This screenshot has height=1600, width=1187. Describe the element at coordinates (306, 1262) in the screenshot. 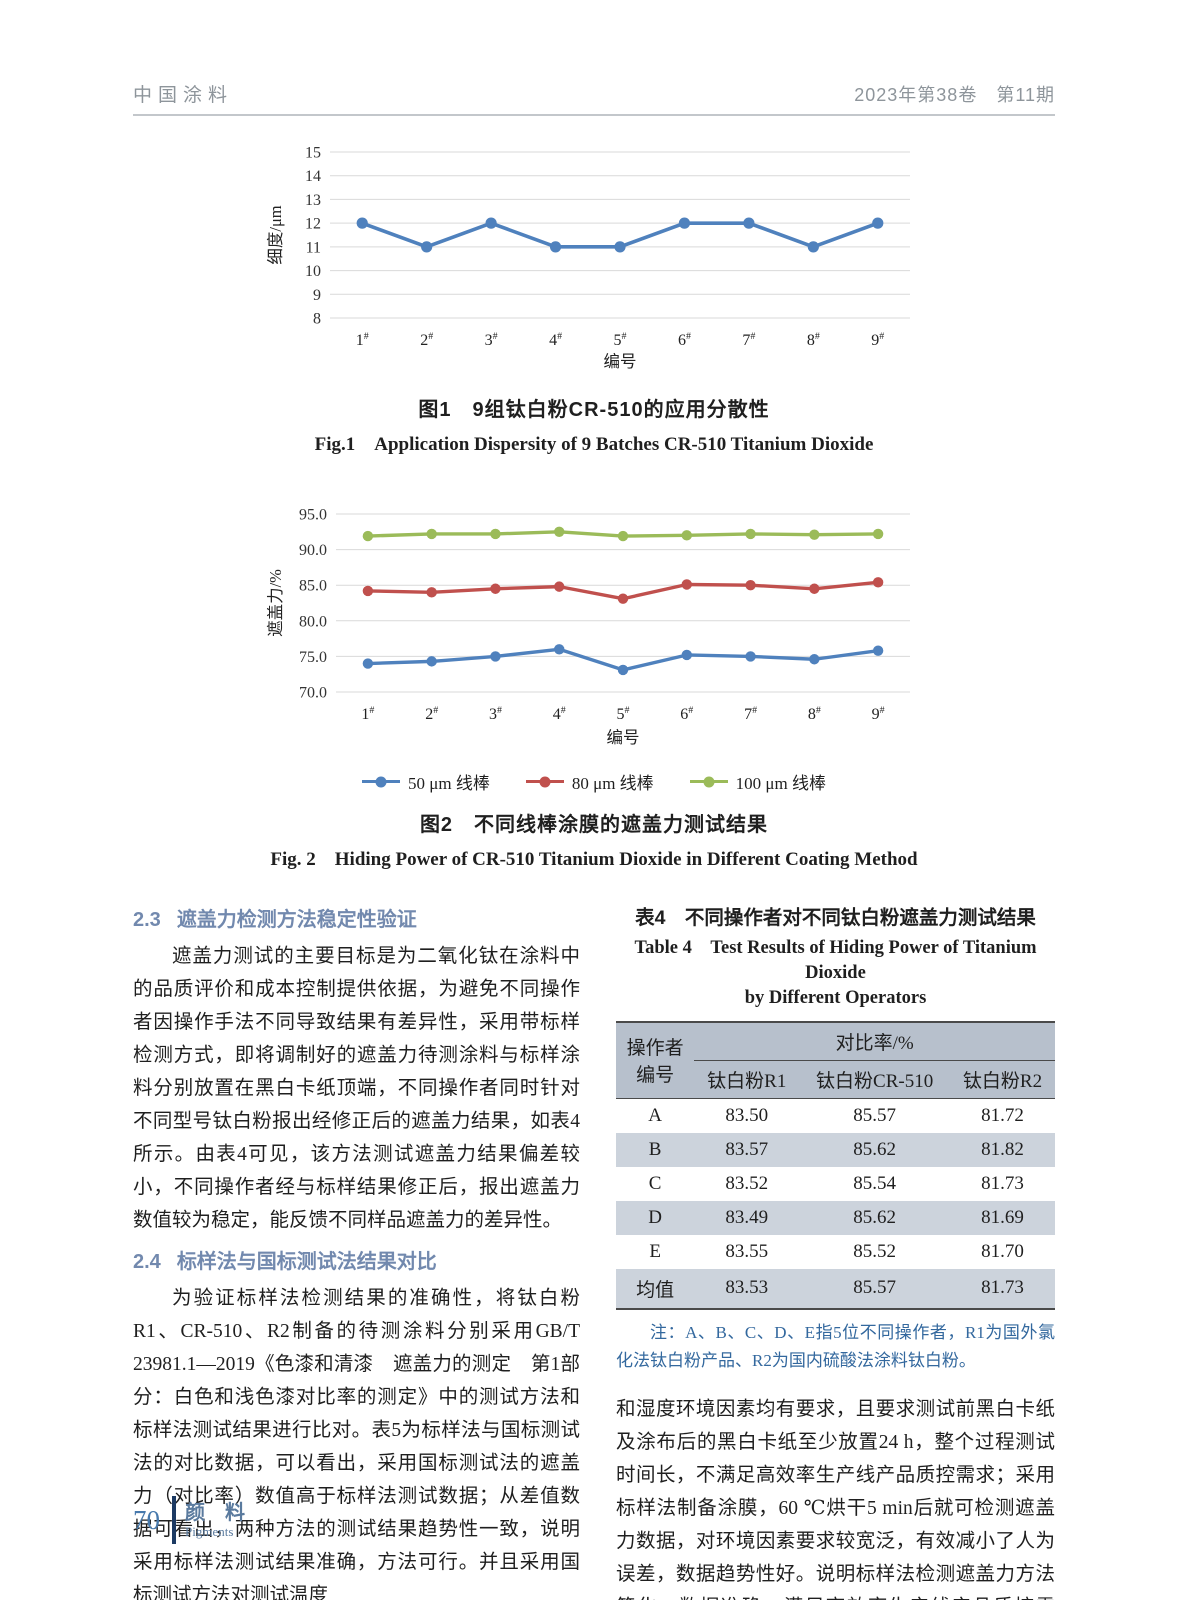

I see `section-2-4-title: 标样法与国标测试法结果对比` at that location.